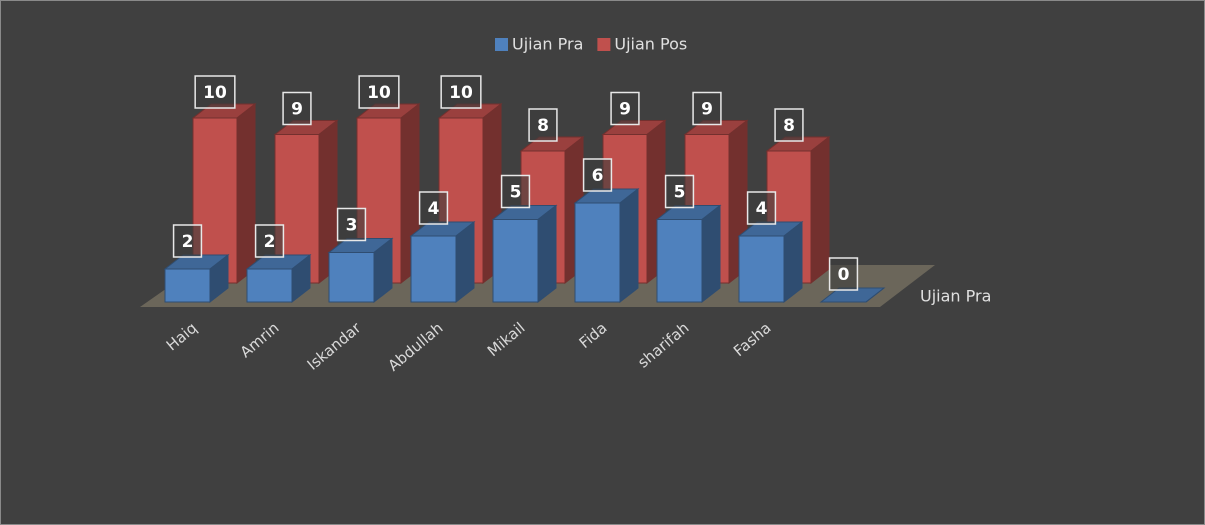 The height and width of the screenshot is (525, 1205). I want to click on value-label: 6, so click(598, 176).